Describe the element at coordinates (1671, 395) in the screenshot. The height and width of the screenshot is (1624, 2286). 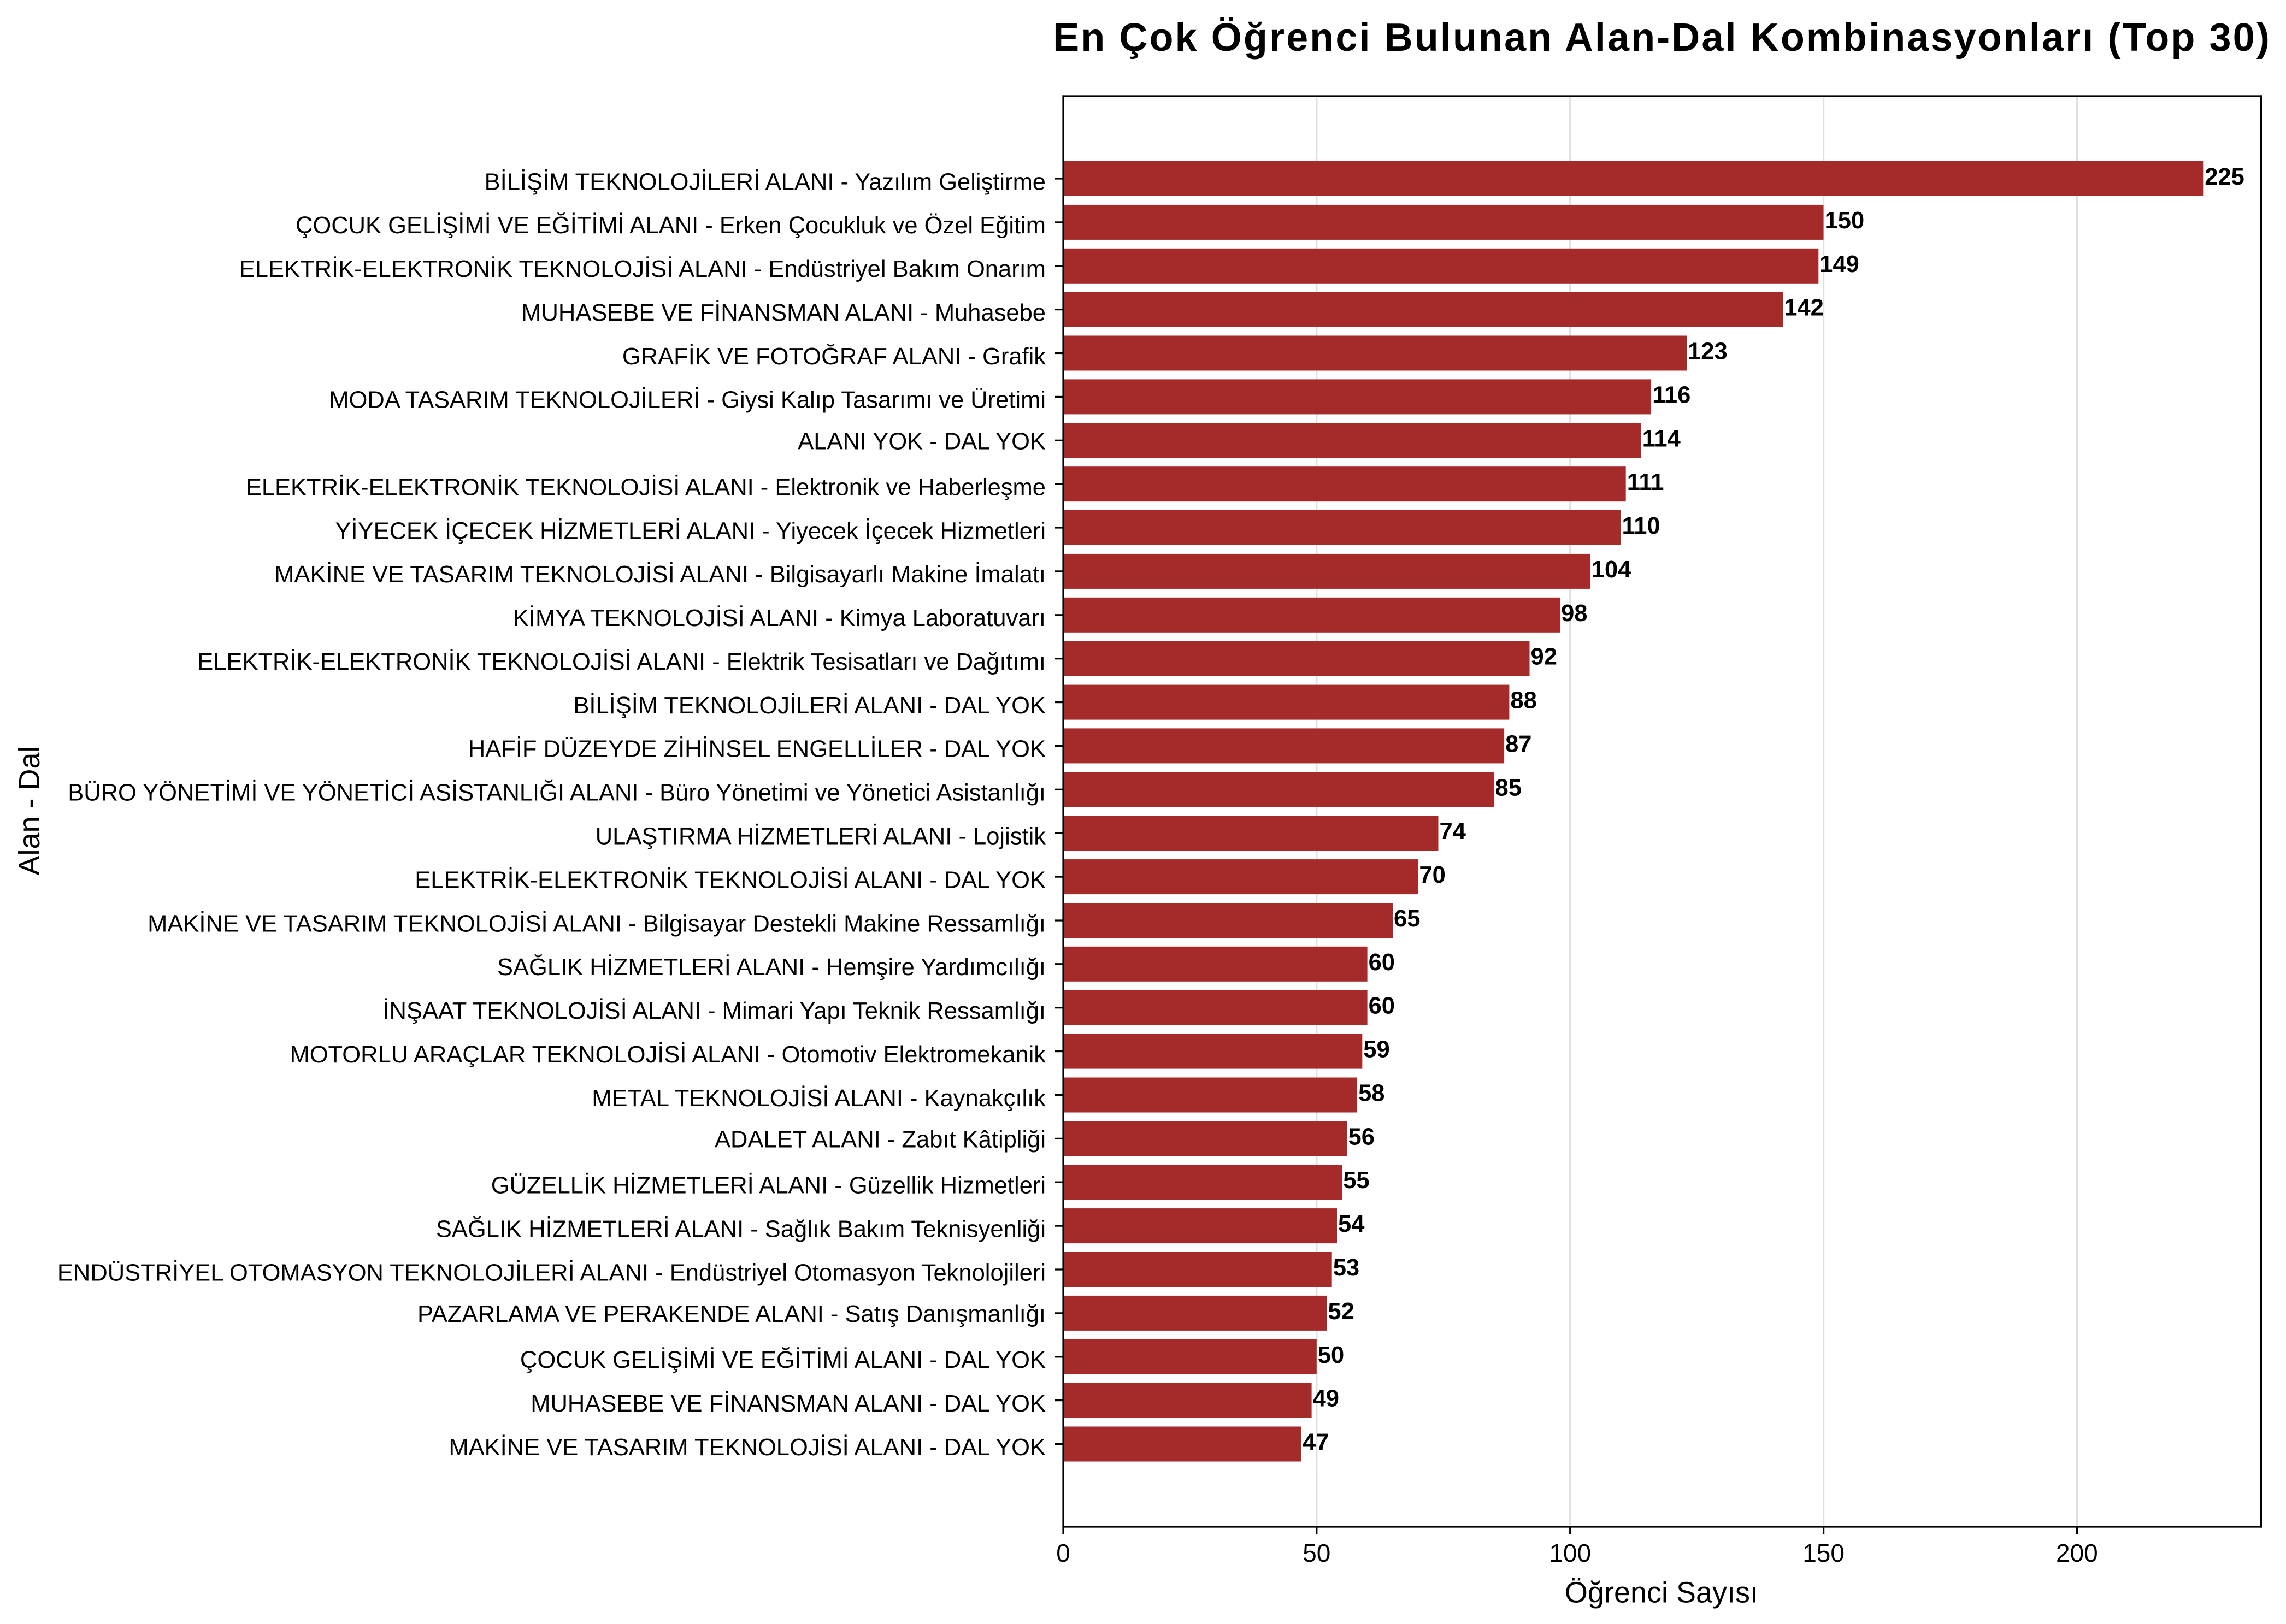
I see `svg-text: 116` at that location.